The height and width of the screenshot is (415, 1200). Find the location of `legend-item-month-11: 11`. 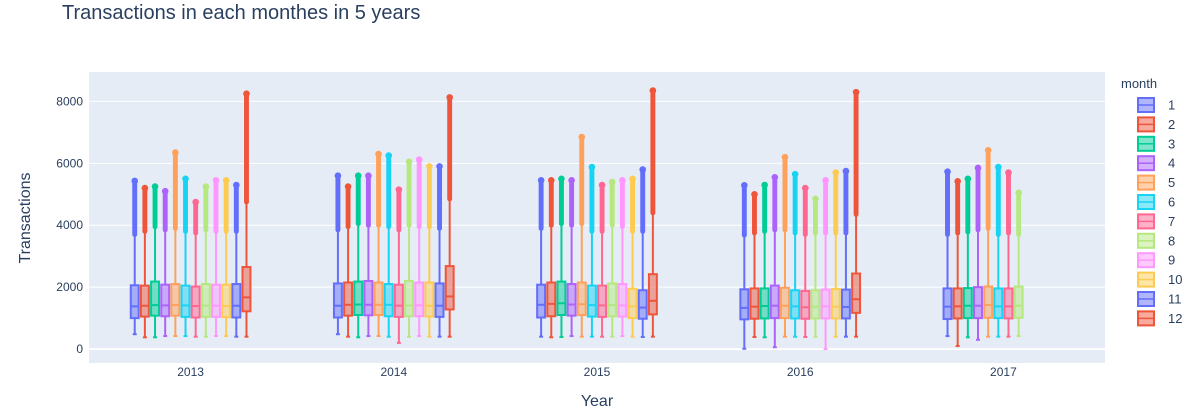

legend-item-month-11: 11 is located at coordinates (1159, 299).